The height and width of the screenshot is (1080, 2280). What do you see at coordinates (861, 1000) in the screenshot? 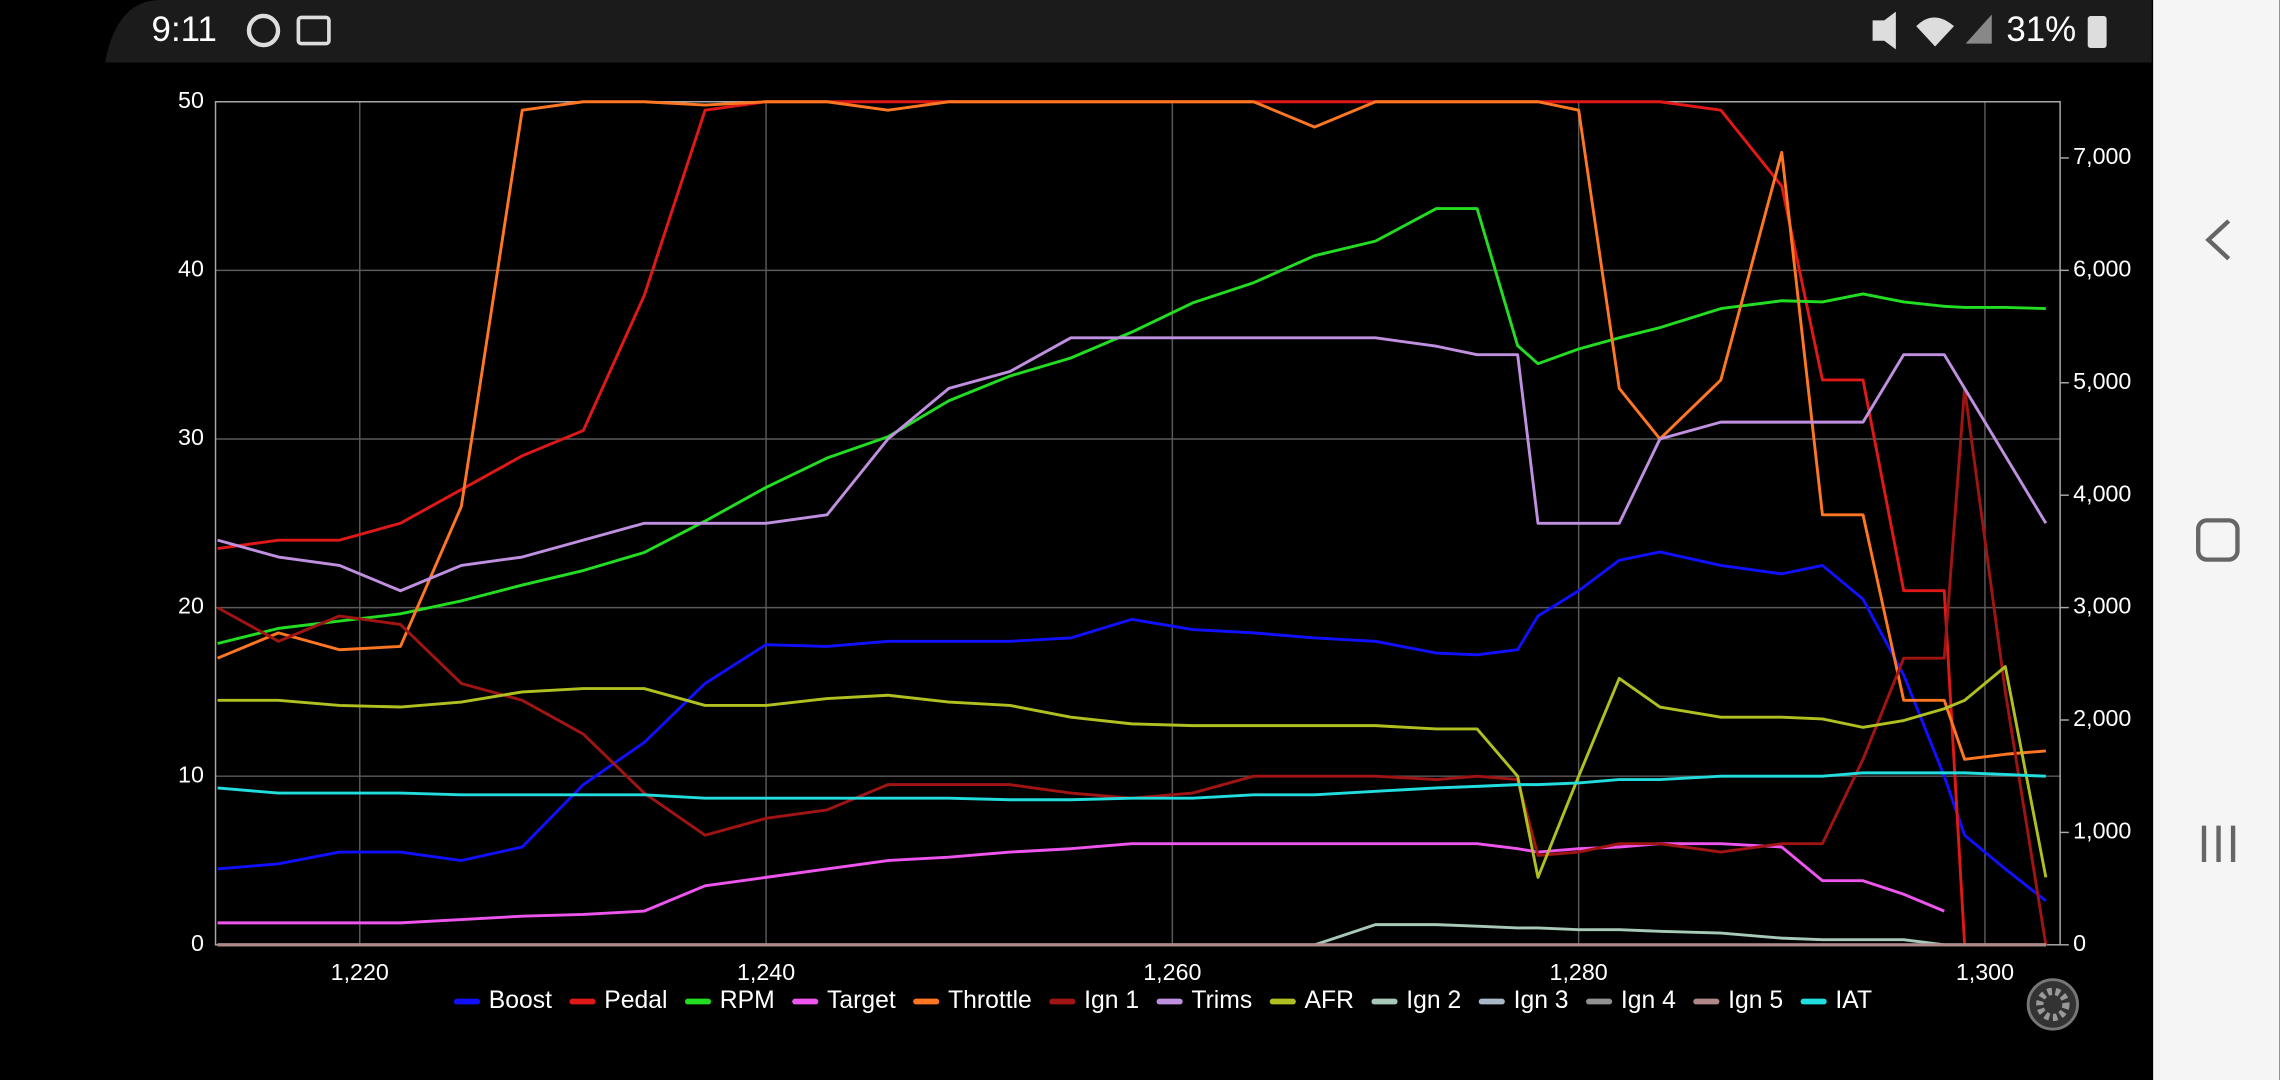
I see `legend-label: Target` at bounding box center [861, 1000].